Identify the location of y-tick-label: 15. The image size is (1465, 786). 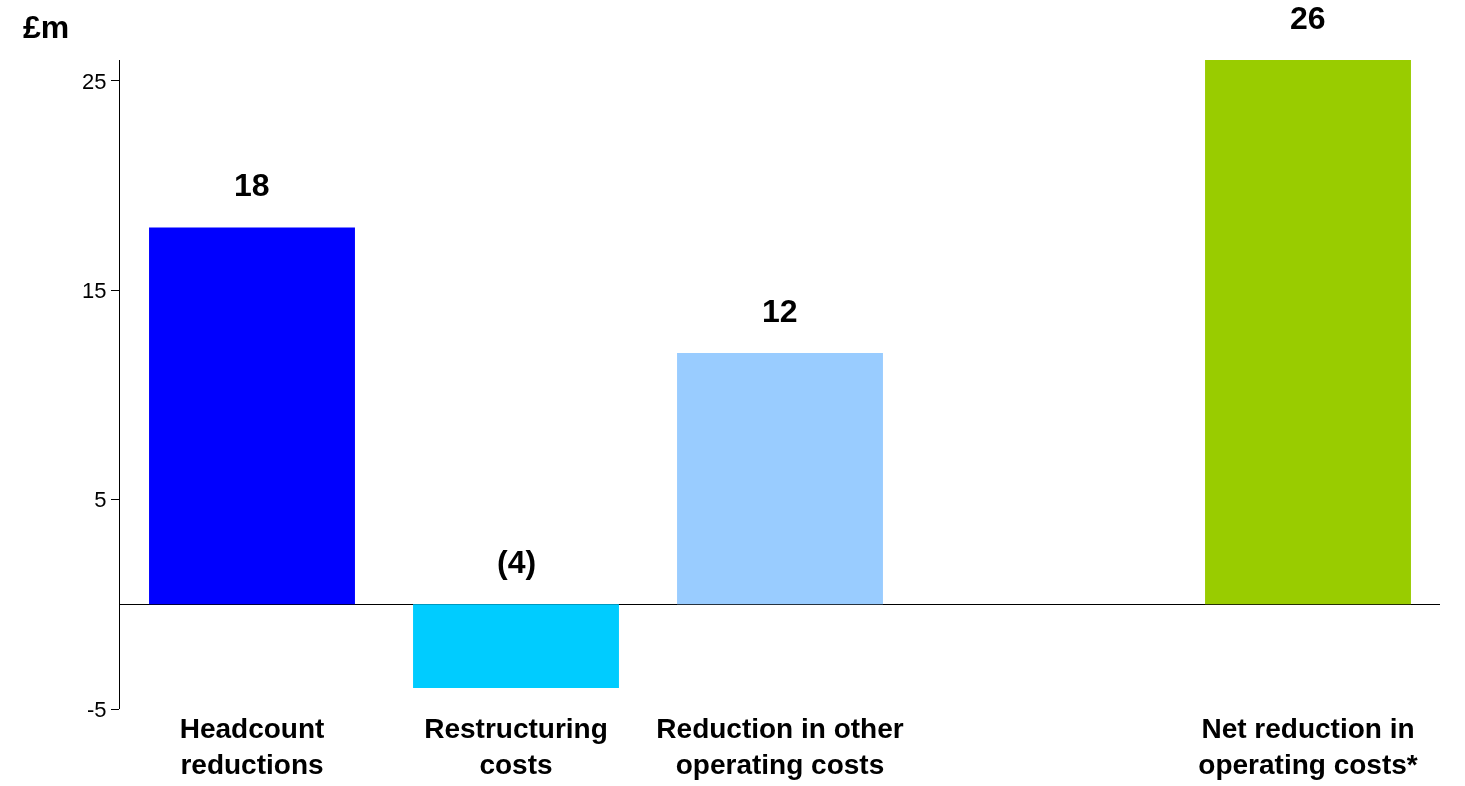
(94, 290).